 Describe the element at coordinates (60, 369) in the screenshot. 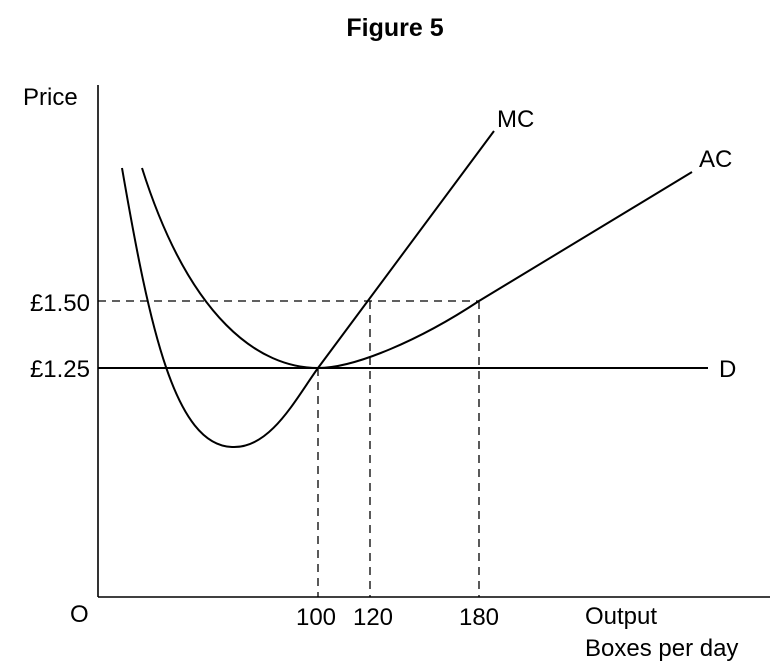

I see `y-tick-label-1-25: £1.25` at that location.